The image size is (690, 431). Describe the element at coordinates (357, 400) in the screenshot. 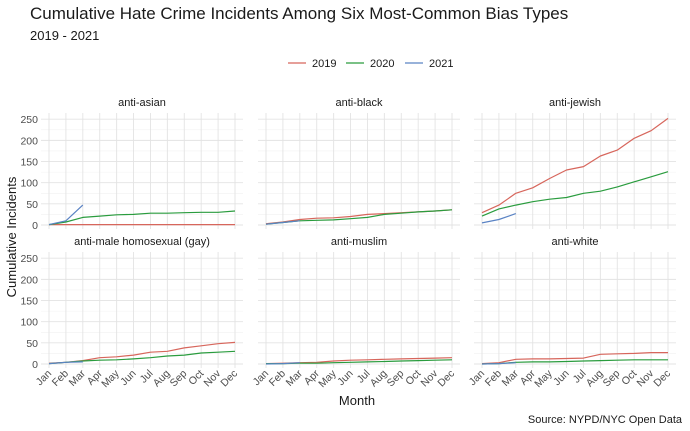

I see `x-axis-title: Month` at that location.